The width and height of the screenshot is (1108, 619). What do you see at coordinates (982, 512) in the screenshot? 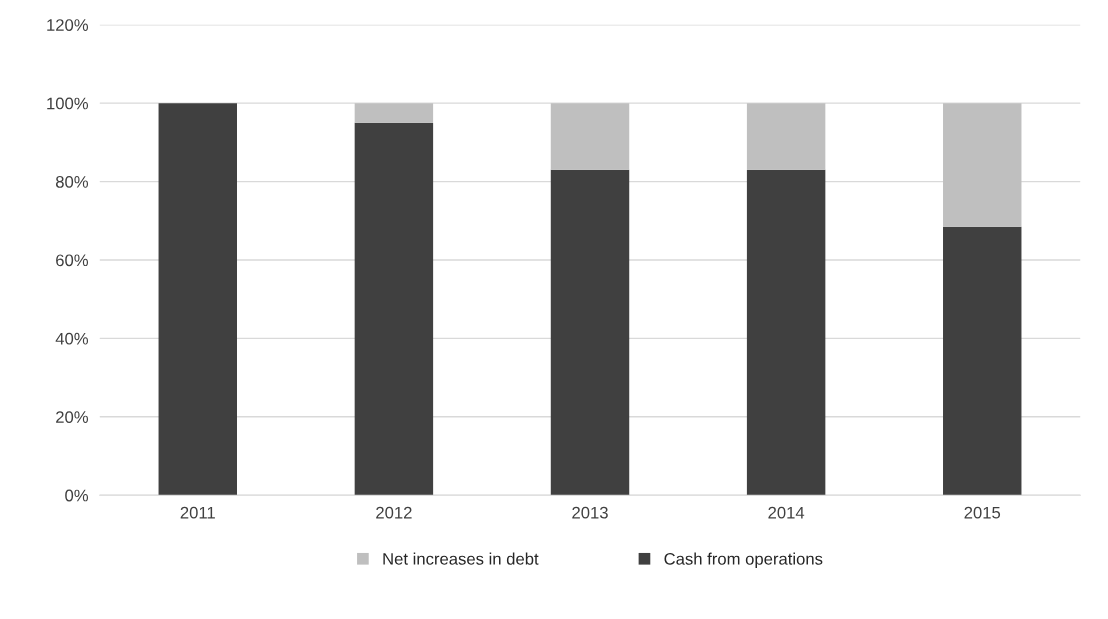
I see `x-tick-label: 2015` at bounding box center [982, 512].